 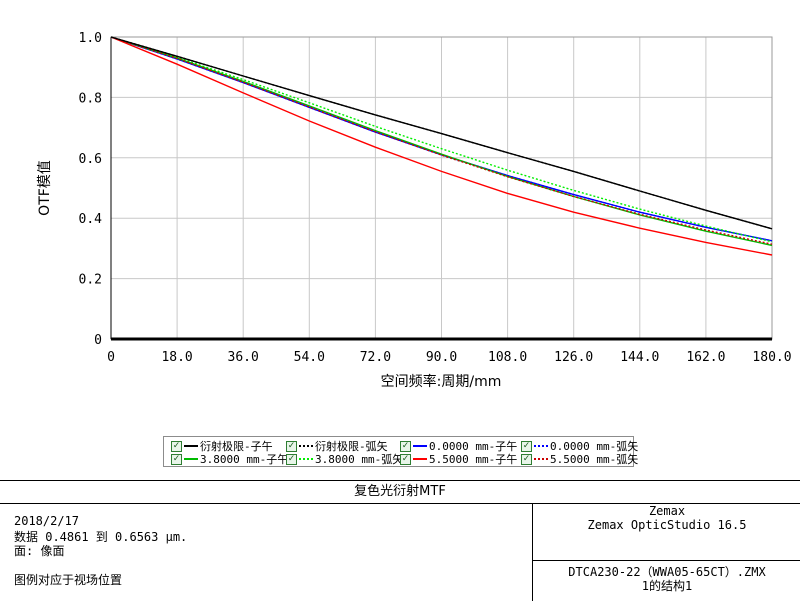 I want to click on legend-label: 0.0000 mm-子午, so click(x=473, y=446).